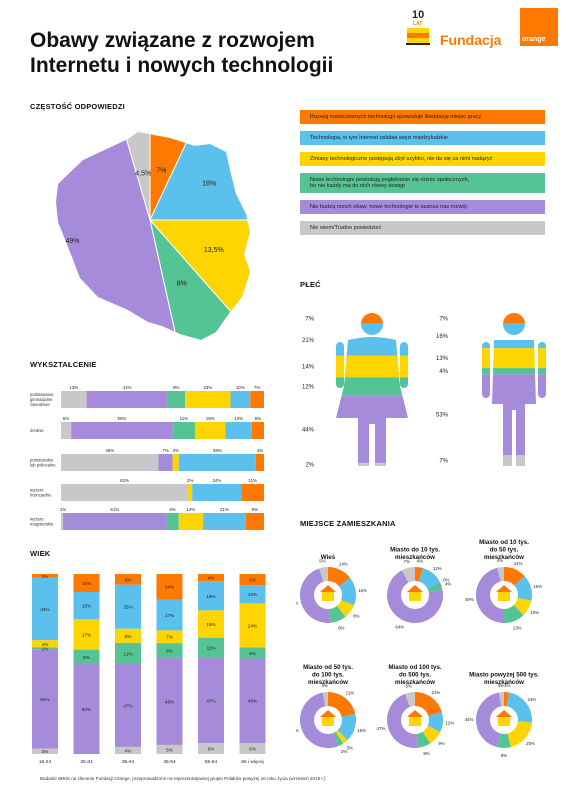  Describe the element at coordinates (504, 550) in the screenshot. I see `residence-title: Miasto od 10 tys. do 50 tys. mieszkańców` at that location.